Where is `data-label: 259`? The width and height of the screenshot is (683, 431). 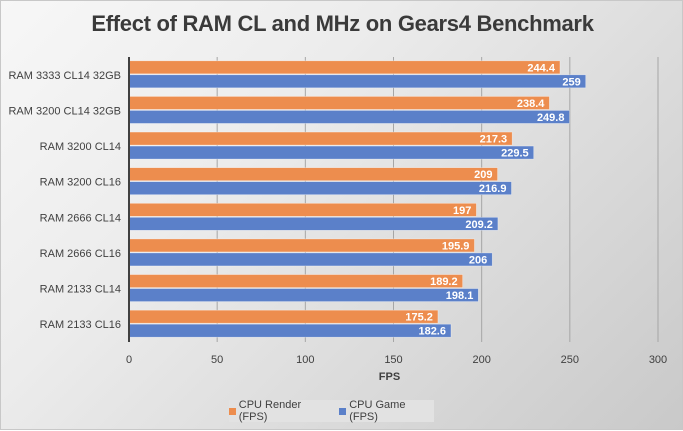
data-label: 259 is located at coordinates (571, 82).